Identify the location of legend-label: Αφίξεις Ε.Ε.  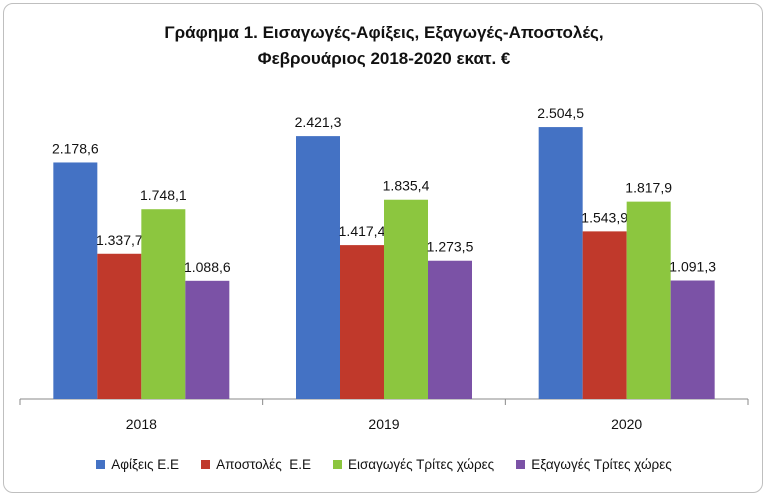
(145, 464).